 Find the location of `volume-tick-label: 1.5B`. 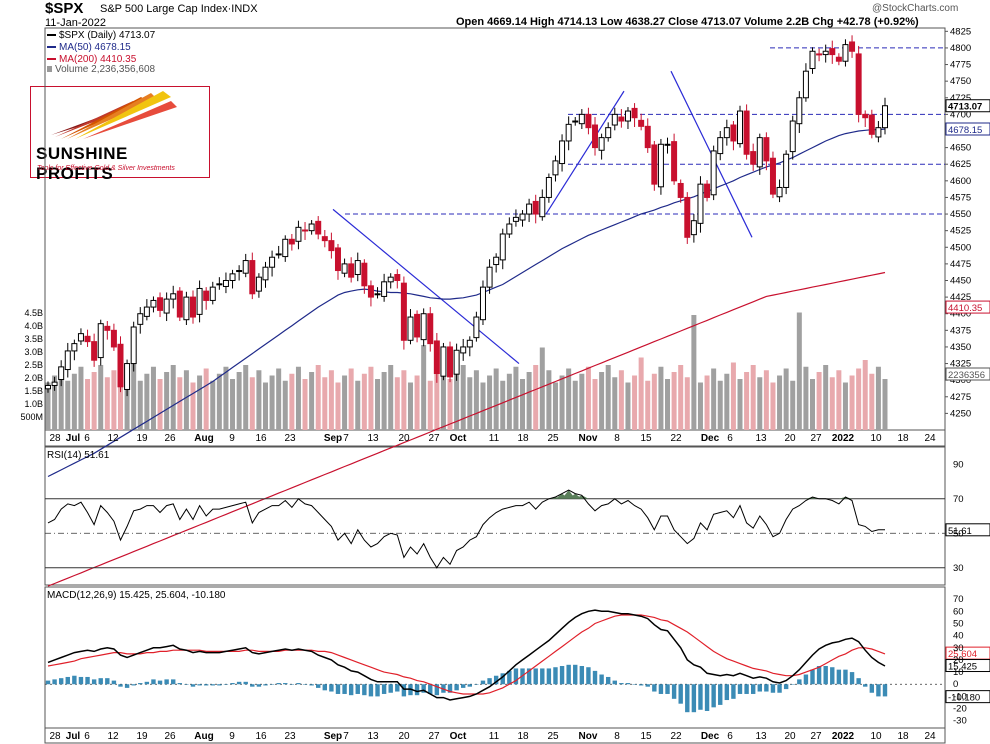

volume-tick-label: 1.5B is located at coordinates (33, 391).